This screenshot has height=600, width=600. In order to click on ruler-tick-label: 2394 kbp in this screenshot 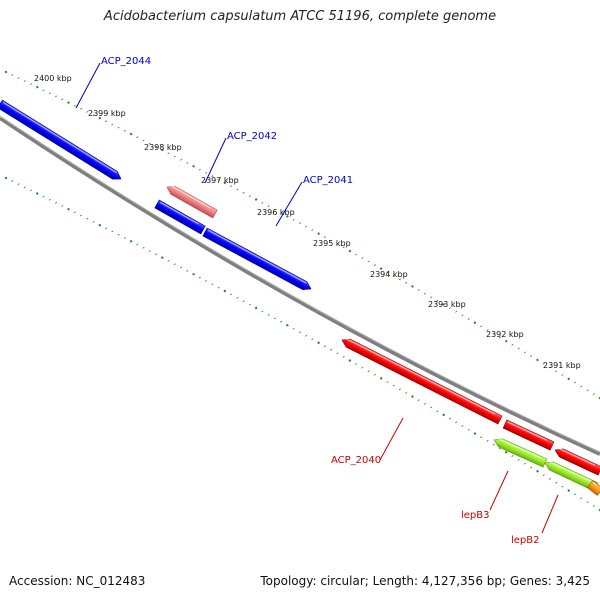, I will do `click(389, 274)`.